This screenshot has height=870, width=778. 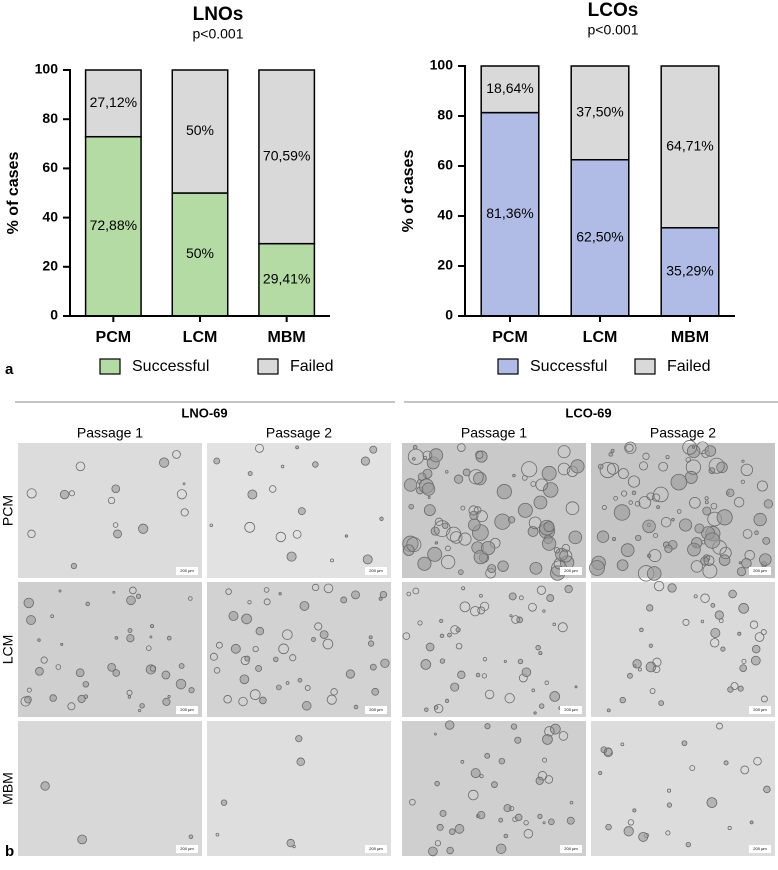 I want to click on x-tick-label: MBM, so click(x=287, y=337).